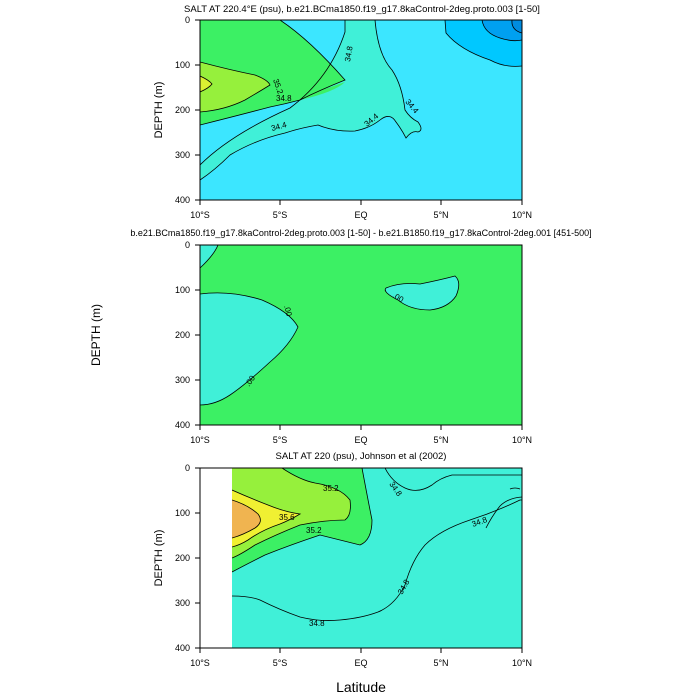  What do you see at coordinates (249, 348) in the screenshot?
I see `difference-region-fresher` at bounding box center [249, 348].